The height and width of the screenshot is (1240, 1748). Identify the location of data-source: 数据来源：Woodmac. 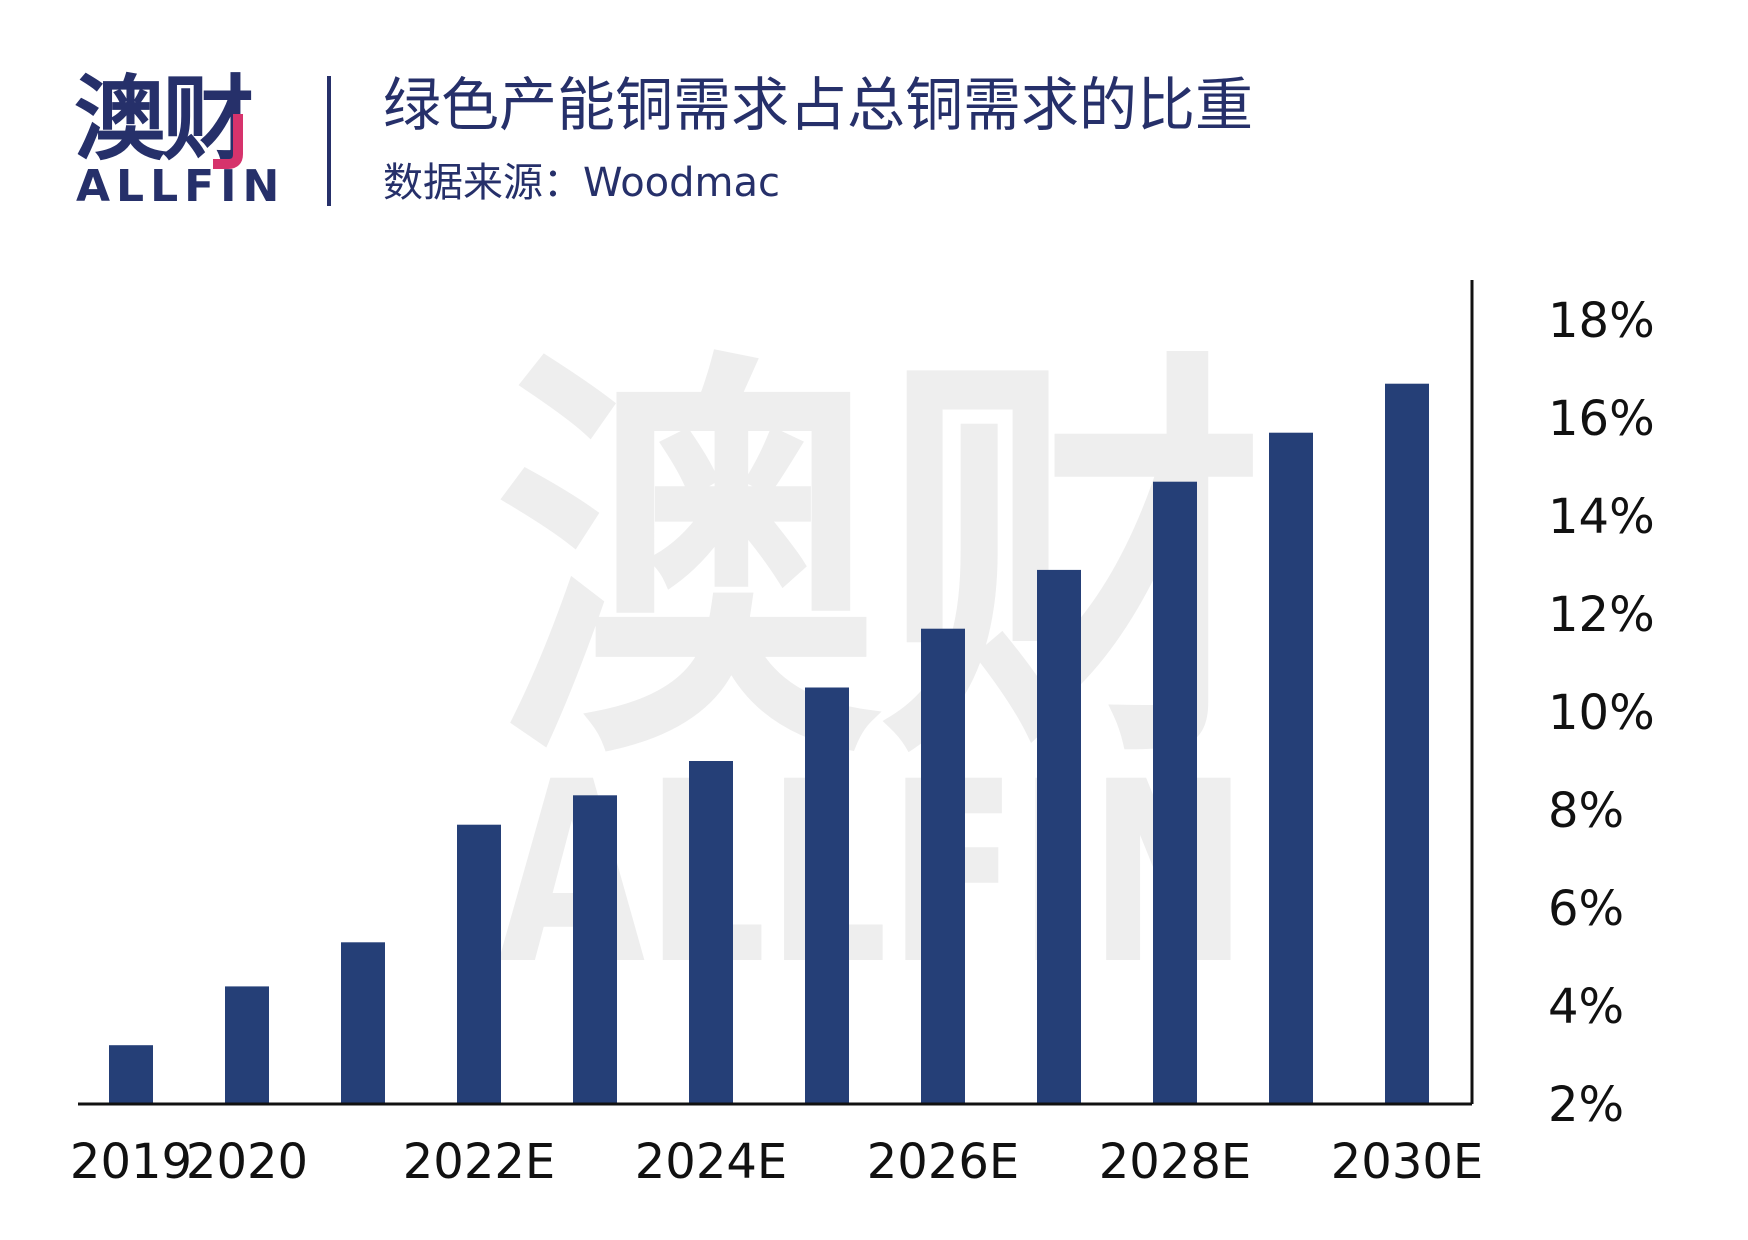
(582, 183).